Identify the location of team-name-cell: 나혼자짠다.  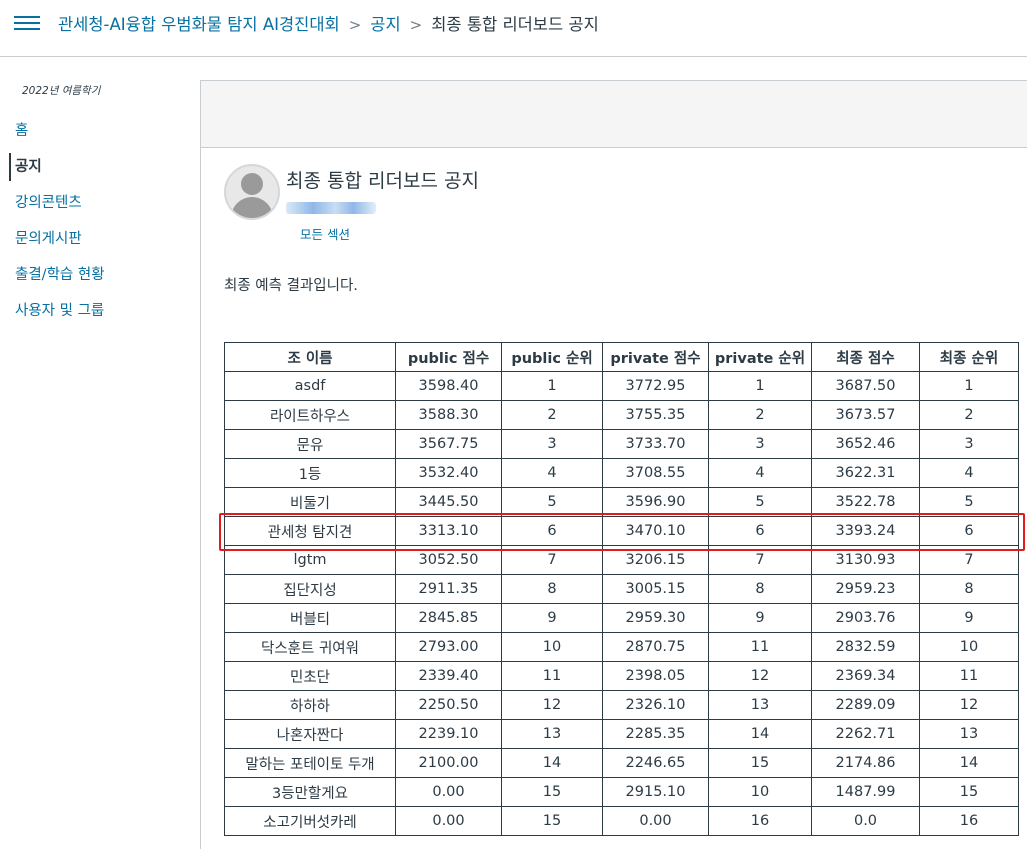
(310, 734).